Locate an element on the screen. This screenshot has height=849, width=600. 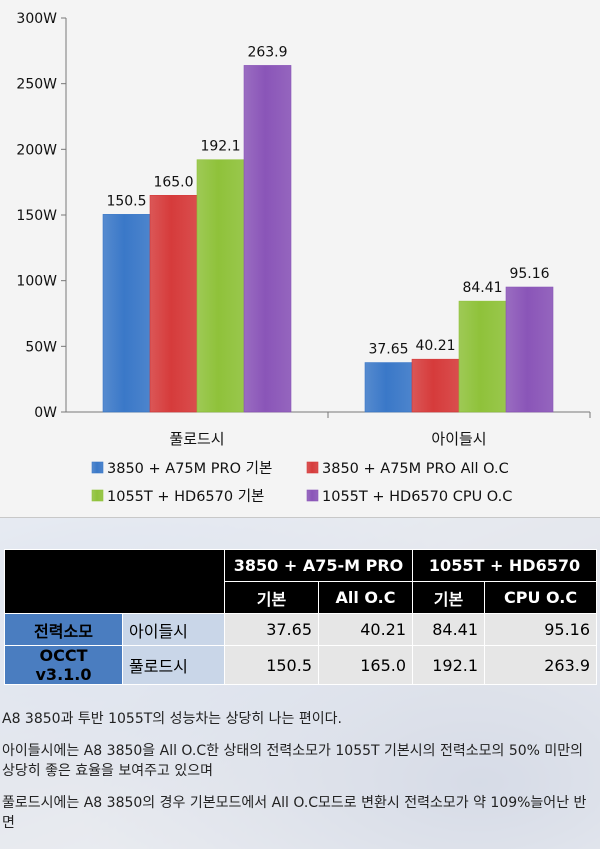
y-tick-label: 50W is located at coordinates (41, 347).